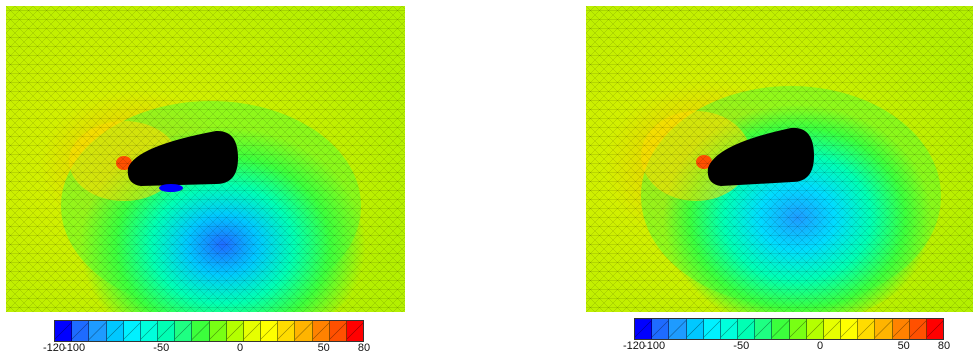 This screenshot has width=973, height=358. What do you see at coordinates (206, 349) in the screenshot?
I see `left-colorbar-ticks: -120 -100 -50 0 50 80` at bounding box center [206, 349].